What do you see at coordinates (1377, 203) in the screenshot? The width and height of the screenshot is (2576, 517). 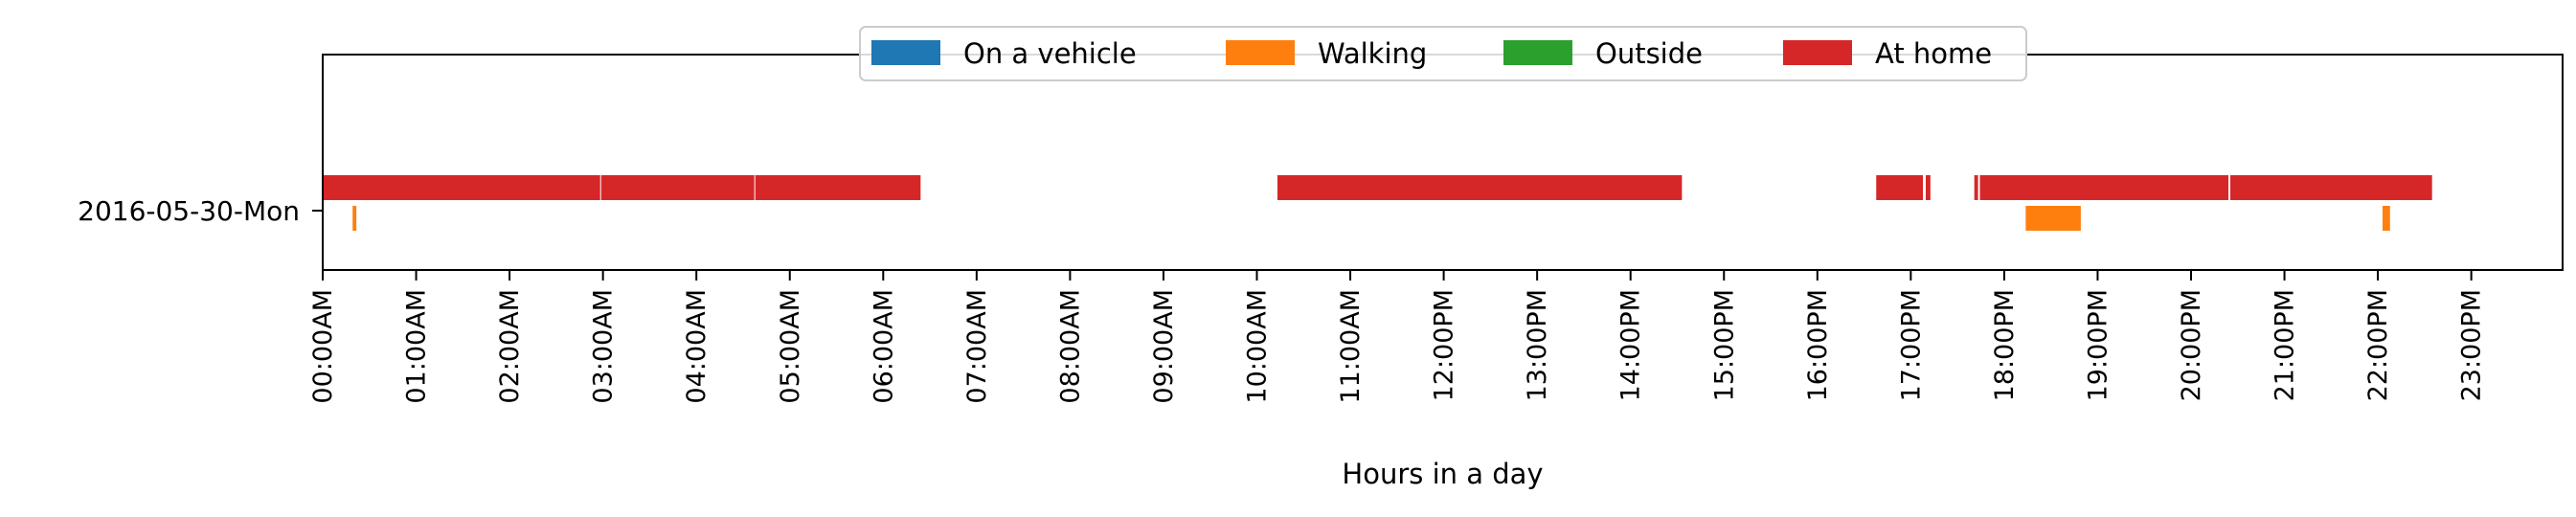 I see `activity-bars` at bounding box center [1377, 203].